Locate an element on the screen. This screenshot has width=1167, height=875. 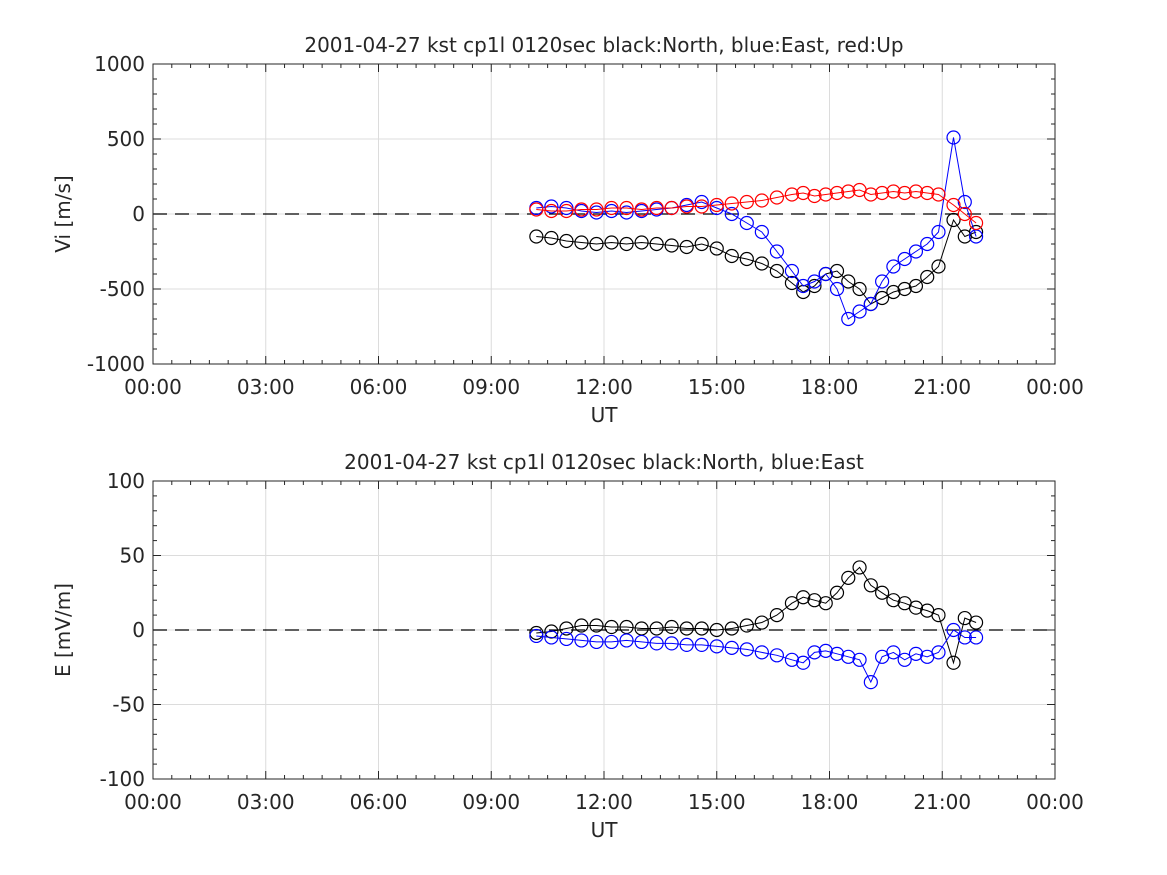
x-axis-label: UT is located at coordinates (605, 415).